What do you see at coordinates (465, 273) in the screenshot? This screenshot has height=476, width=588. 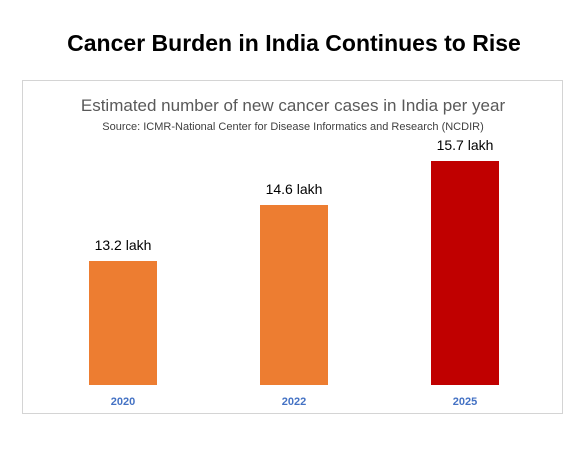 I see `bar-2025` at bounding box center [465, 273].